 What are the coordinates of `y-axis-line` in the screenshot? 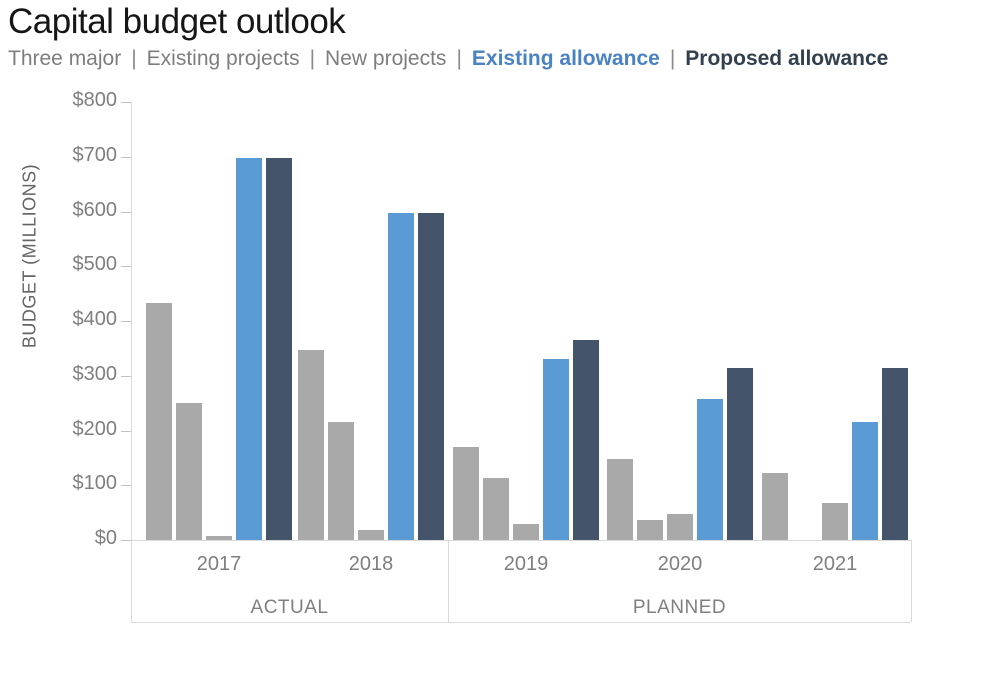 It's located at (131, 321).